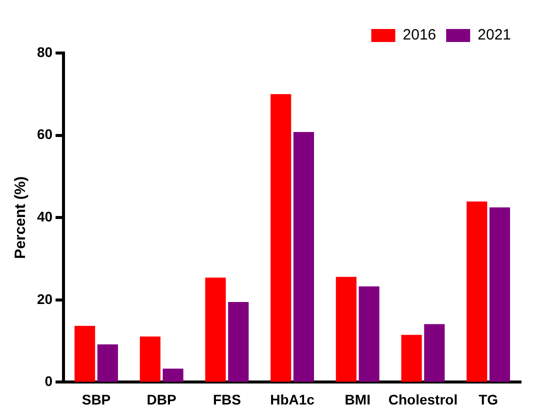 The height and width of the screenshot is (419, 539). I want to click on y-tick-label: 20, so click(44, 298).